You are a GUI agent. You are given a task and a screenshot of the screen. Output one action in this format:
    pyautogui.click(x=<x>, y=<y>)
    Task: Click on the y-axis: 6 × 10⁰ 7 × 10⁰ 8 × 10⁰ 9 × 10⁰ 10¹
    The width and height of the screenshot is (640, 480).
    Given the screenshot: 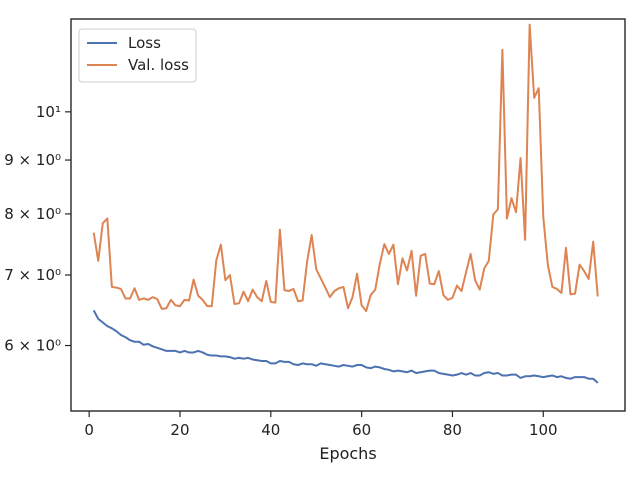 What is the action you would take?
    pyautogui.click(x=37, y=229)
    